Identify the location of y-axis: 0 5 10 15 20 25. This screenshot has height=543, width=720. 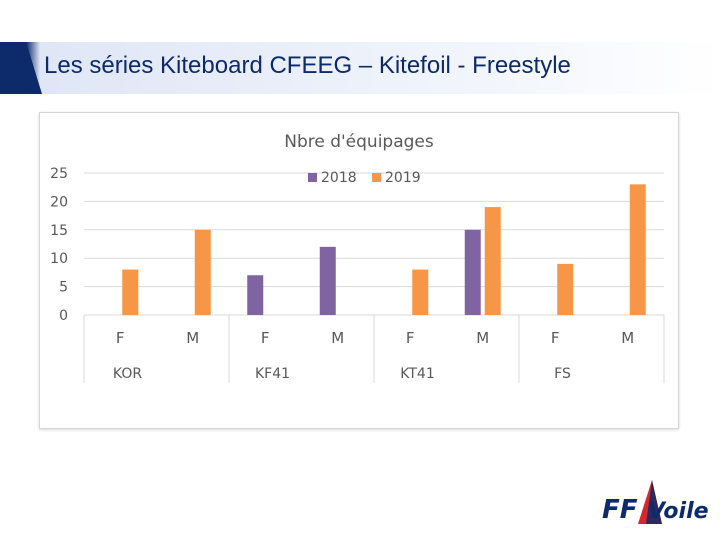
(59, 245).